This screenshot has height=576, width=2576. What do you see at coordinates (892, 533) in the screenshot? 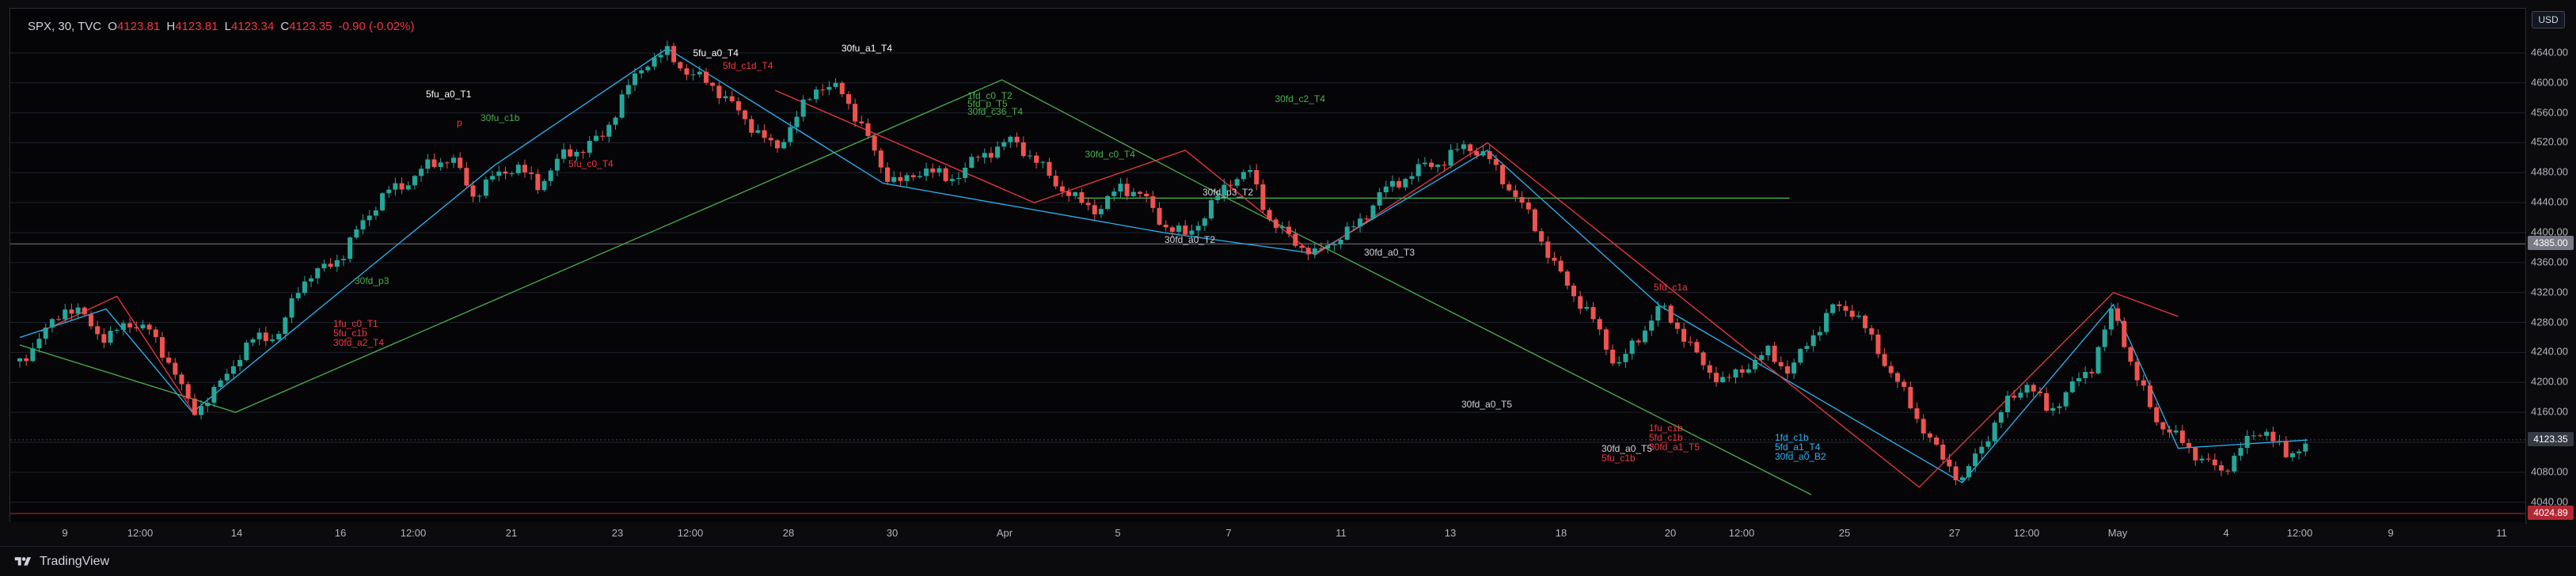
I see `time-tick-label: 30` at bounding box center [892, 533].